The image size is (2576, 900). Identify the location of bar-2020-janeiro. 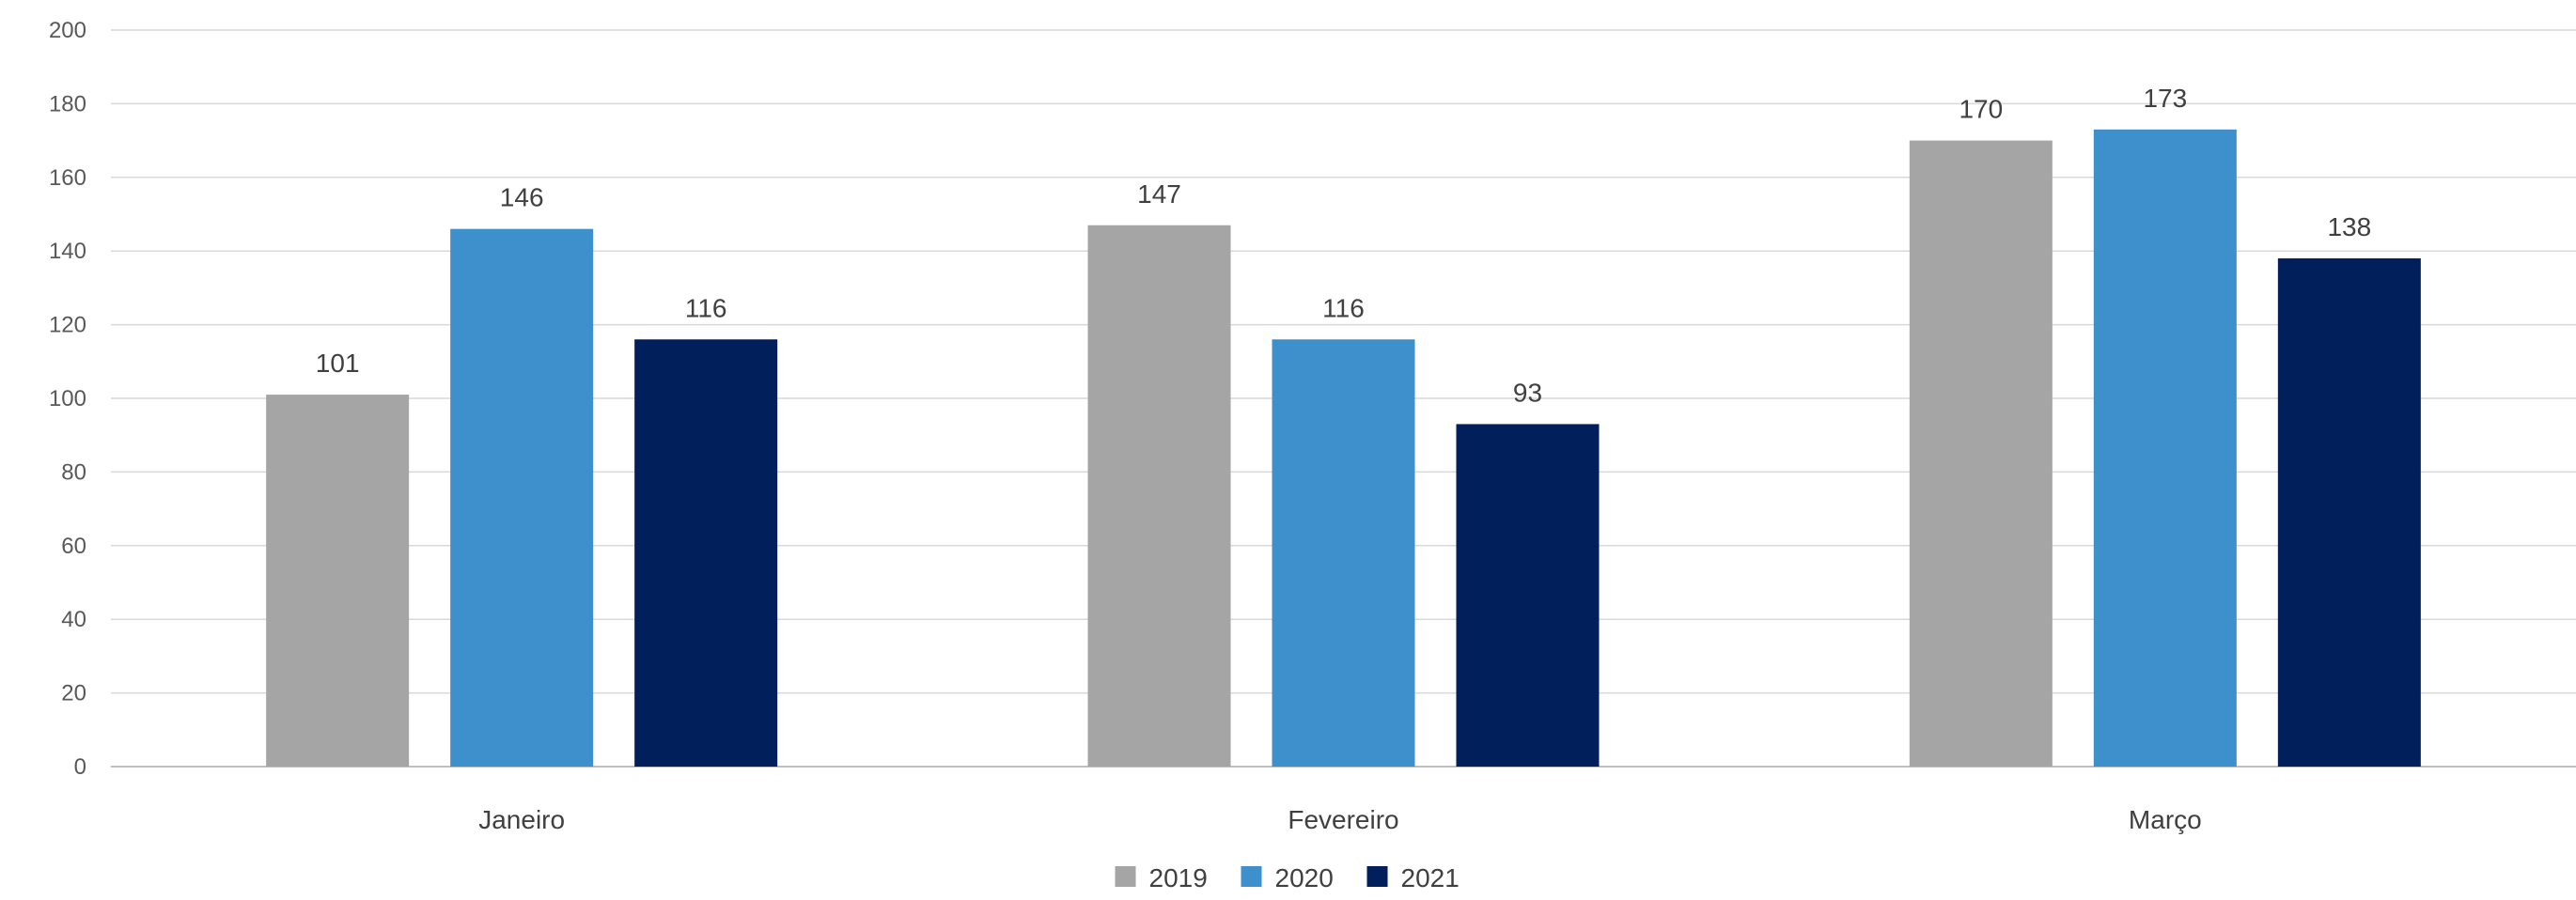
(522, 498).